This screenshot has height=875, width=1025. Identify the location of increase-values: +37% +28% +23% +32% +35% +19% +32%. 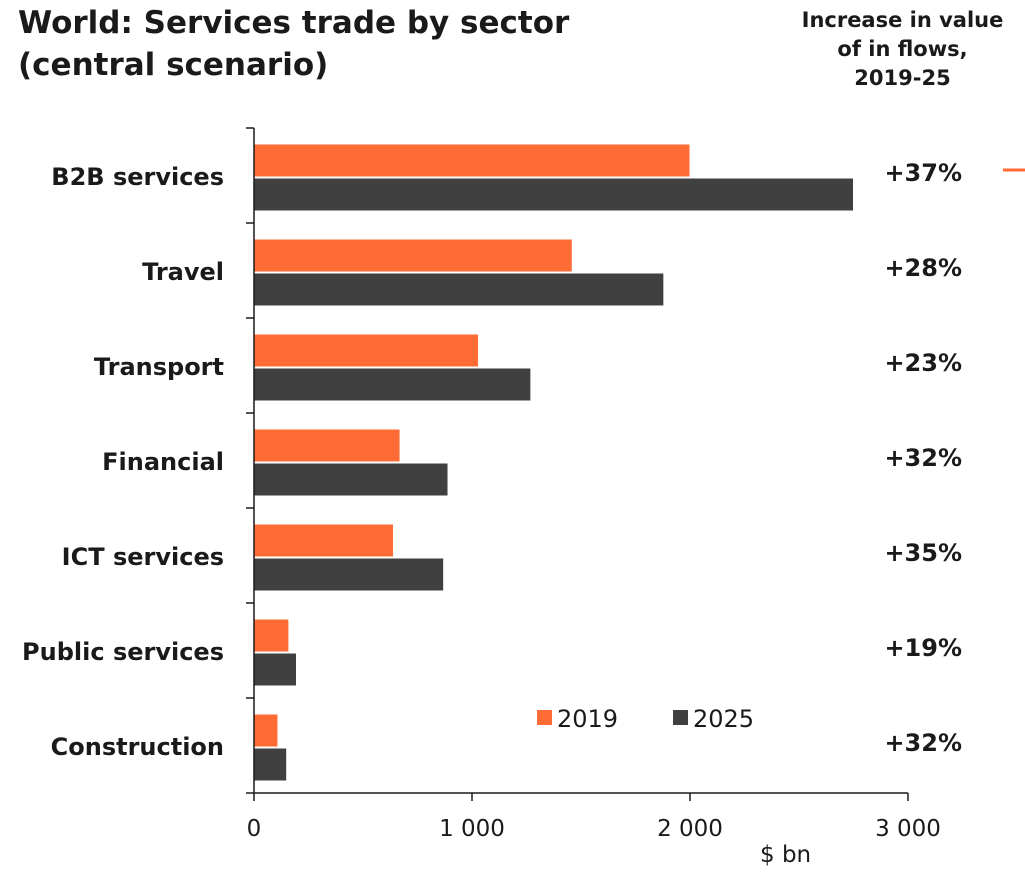
(923, 458).